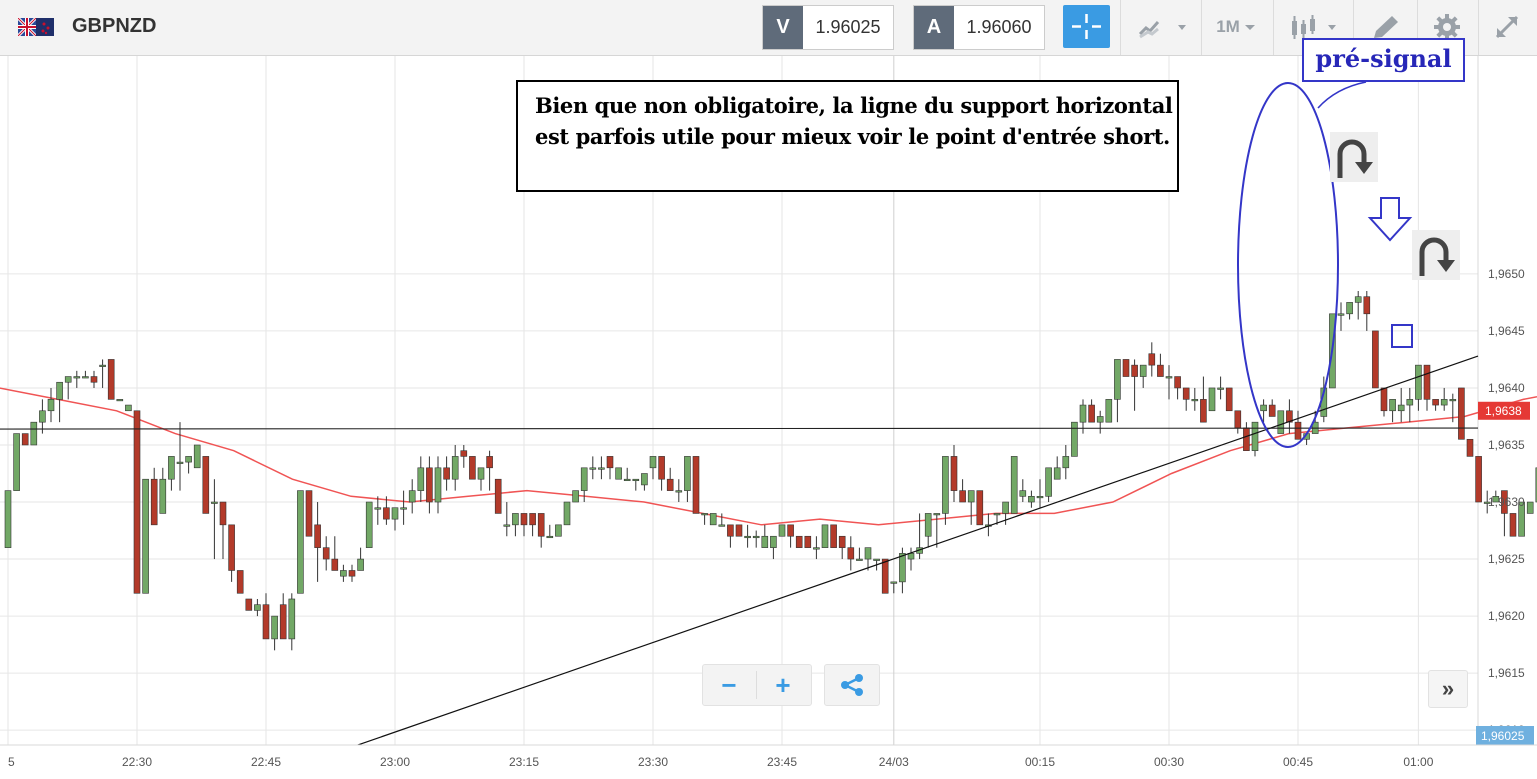  I want to click on share-button, so click(852, 685).